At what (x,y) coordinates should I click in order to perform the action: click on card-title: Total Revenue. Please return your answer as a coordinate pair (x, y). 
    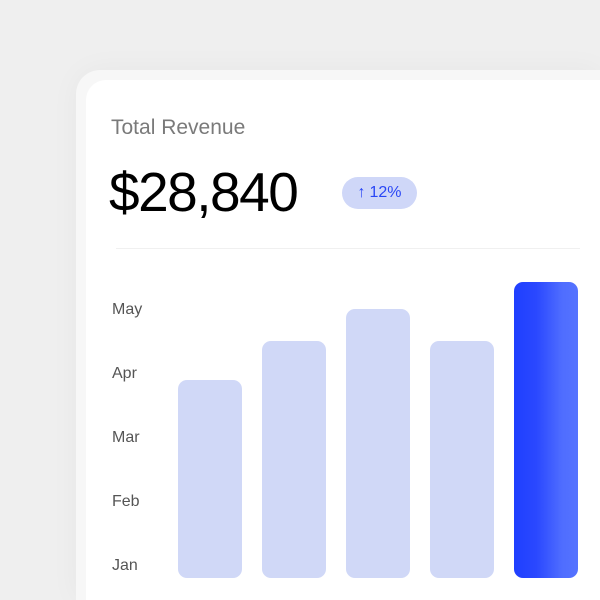
    Looking at the image, I should click on (178, 127).